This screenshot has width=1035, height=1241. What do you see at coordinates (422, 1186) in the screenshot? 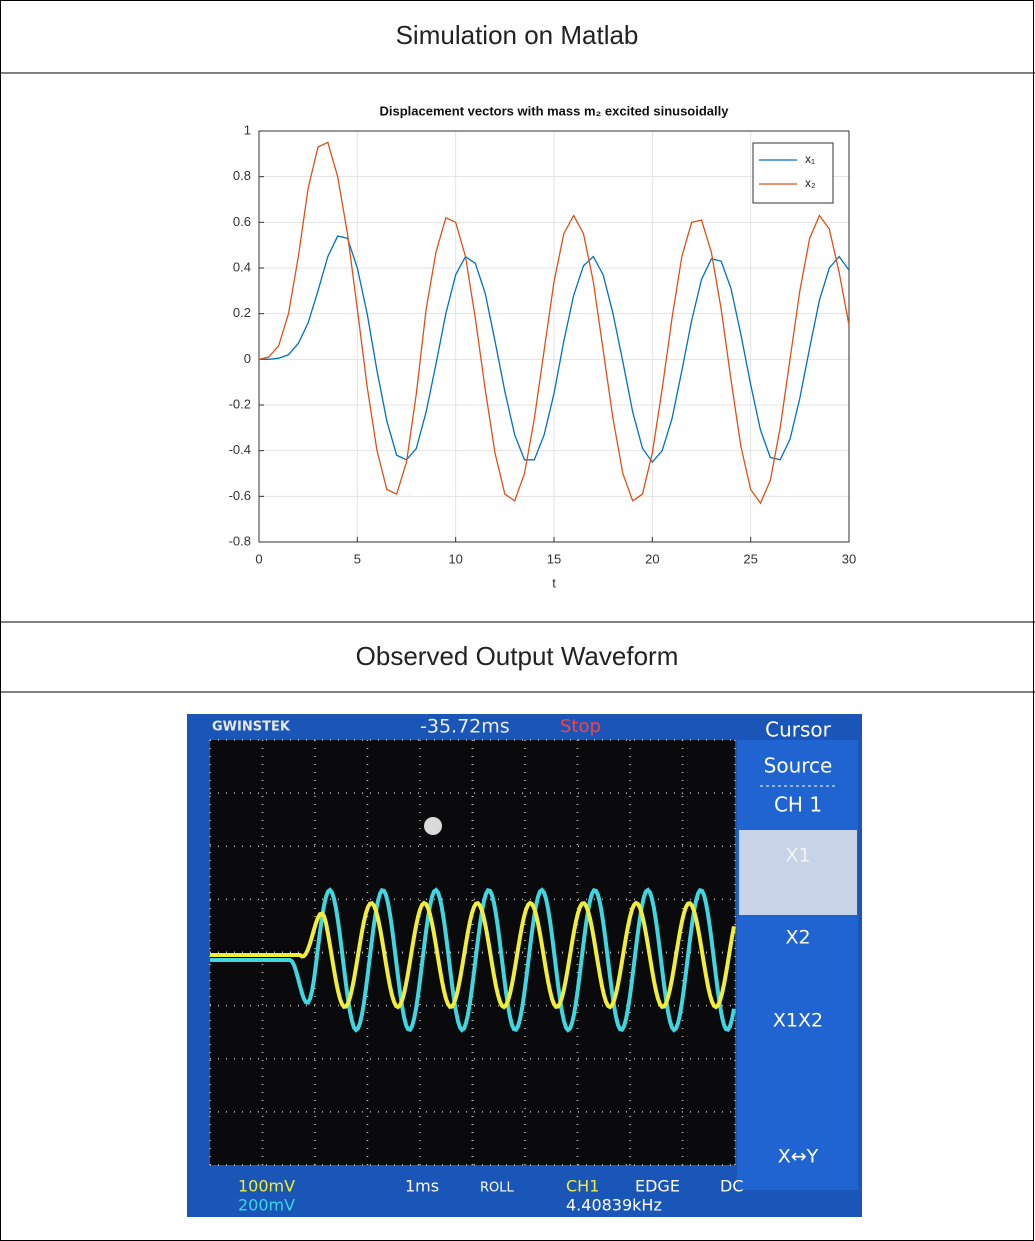
I see `scope-text: 1ms` at bounding box center [422, 1186].